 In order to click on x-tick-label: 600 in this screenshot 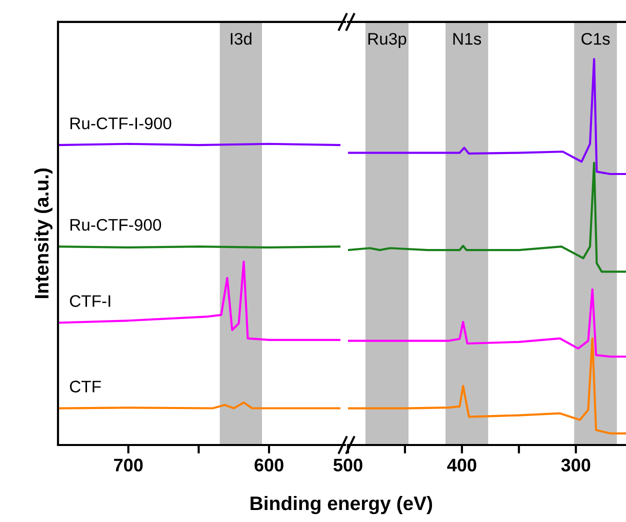, I will do `click(269, 465)`.